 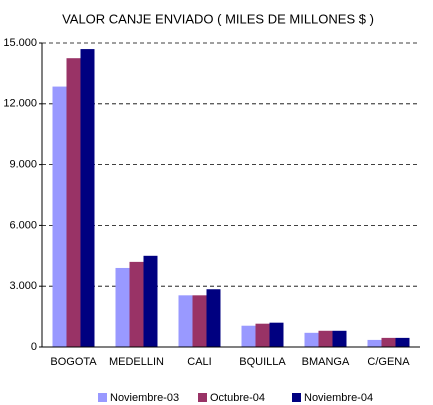 What do you see at coordinates (20, 104) in the screenshot?
I see `y-tick-label: 12.000` at bounding box center [20, 104].